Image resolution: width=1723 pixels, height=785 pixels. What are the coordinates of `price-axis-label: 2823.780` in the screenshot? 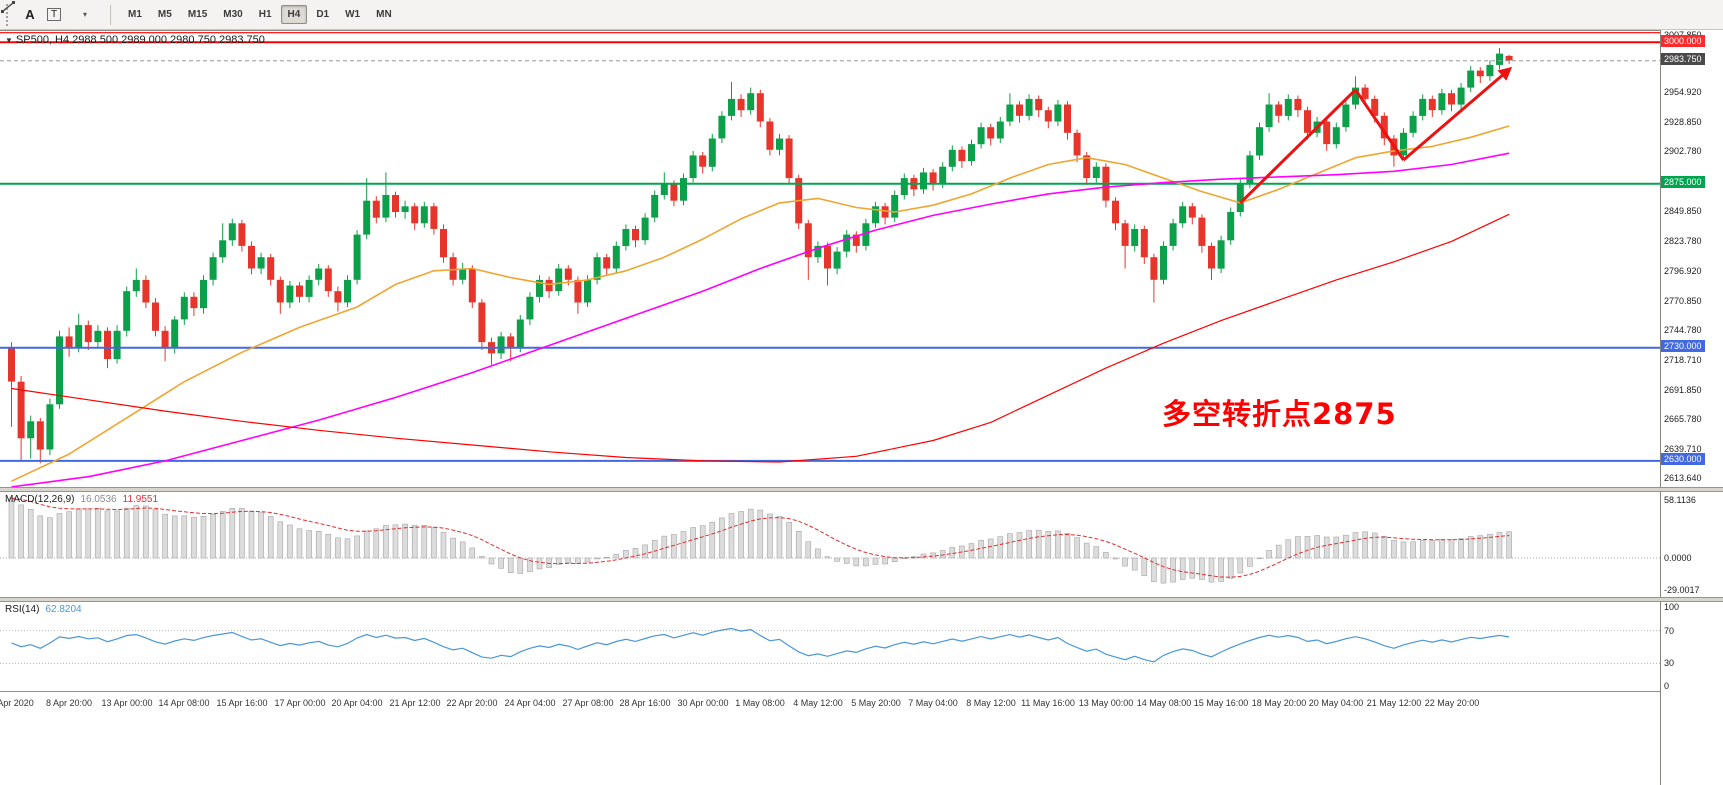 It's located at (1683, 241).